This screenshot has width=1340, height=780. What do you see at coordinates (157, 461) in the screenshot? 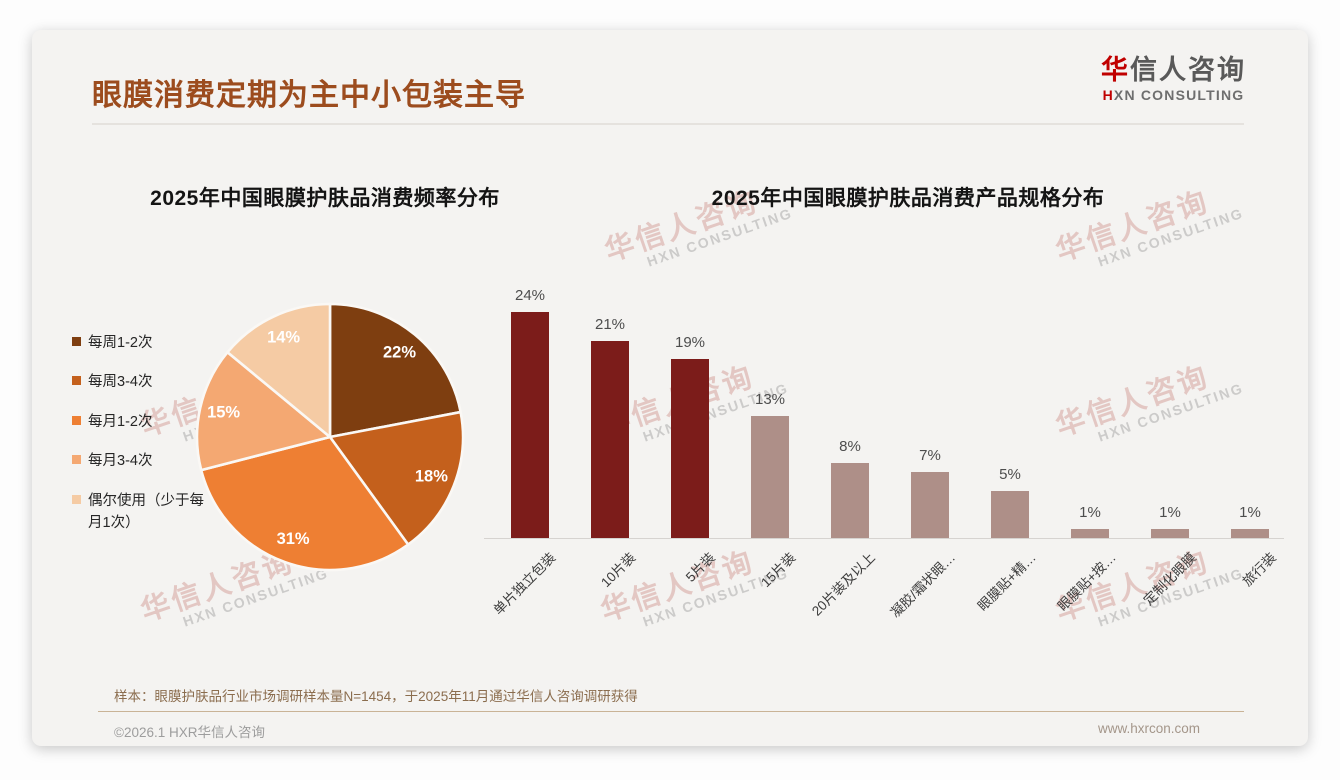
I see `legend-item: 每月3-4次` at bounding box center [157, 461].